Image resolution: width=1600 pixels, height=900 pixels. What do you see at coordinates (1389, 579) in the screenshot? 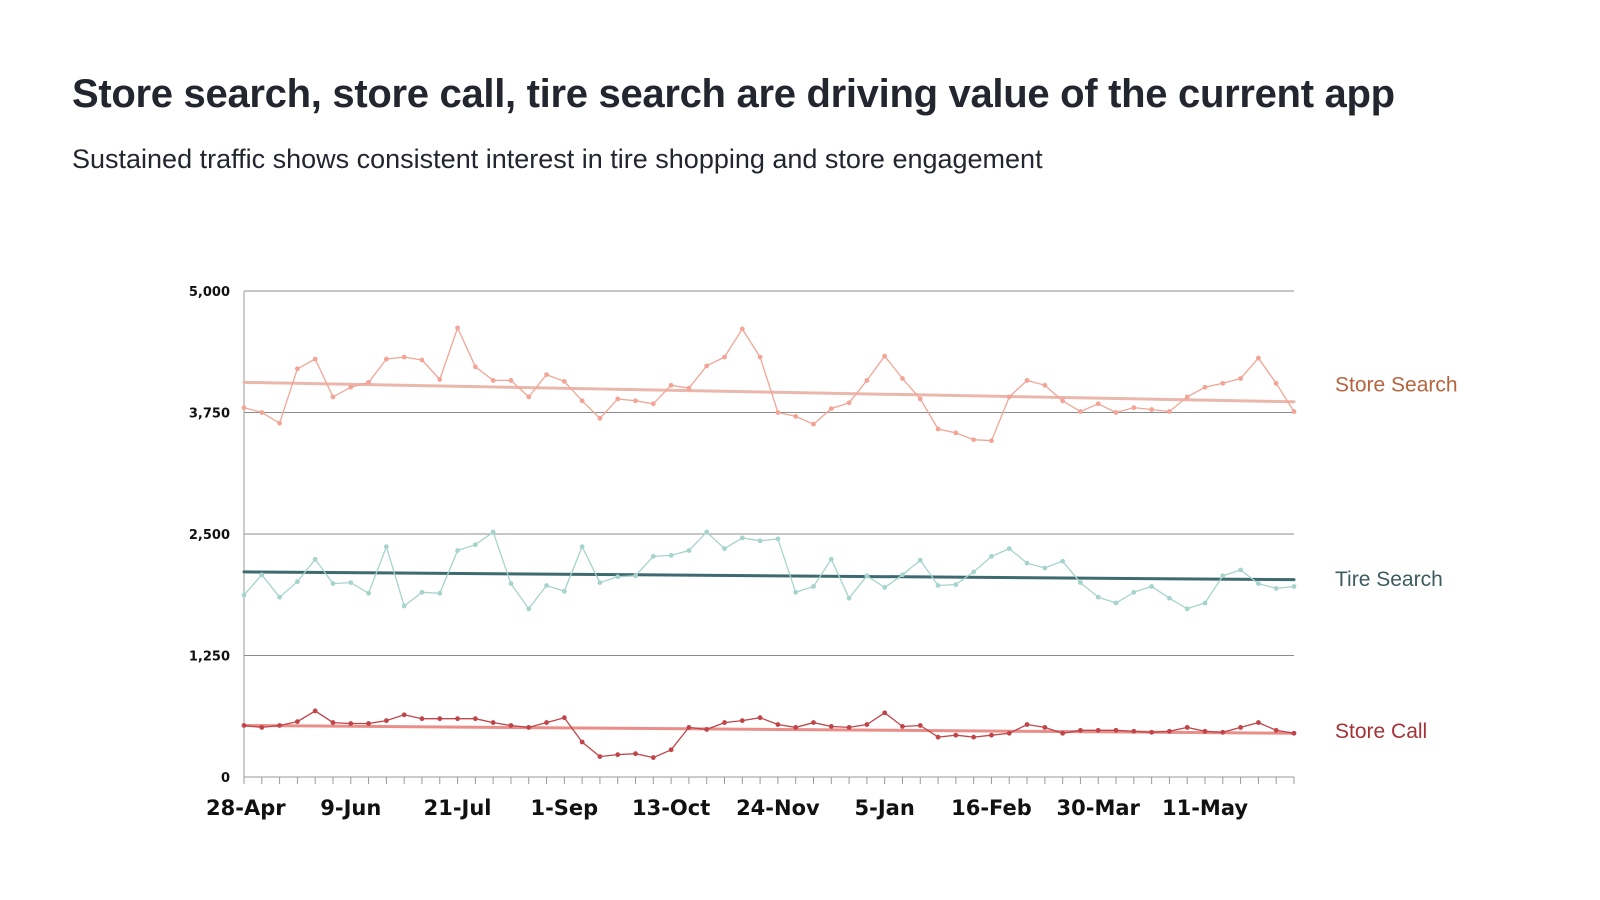
I see `series-label: Tire Search` at bounding box center [1389, 579].